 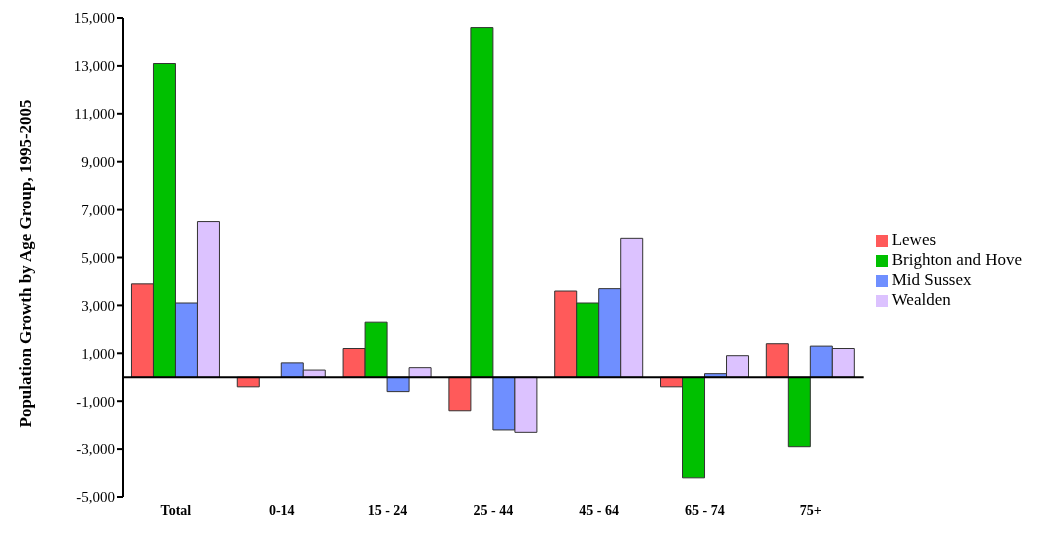 What do you see at coordinates (94, 18) in the screenshot?
I see `y-tick-label: 15,000` at bounding box center [94, 18].